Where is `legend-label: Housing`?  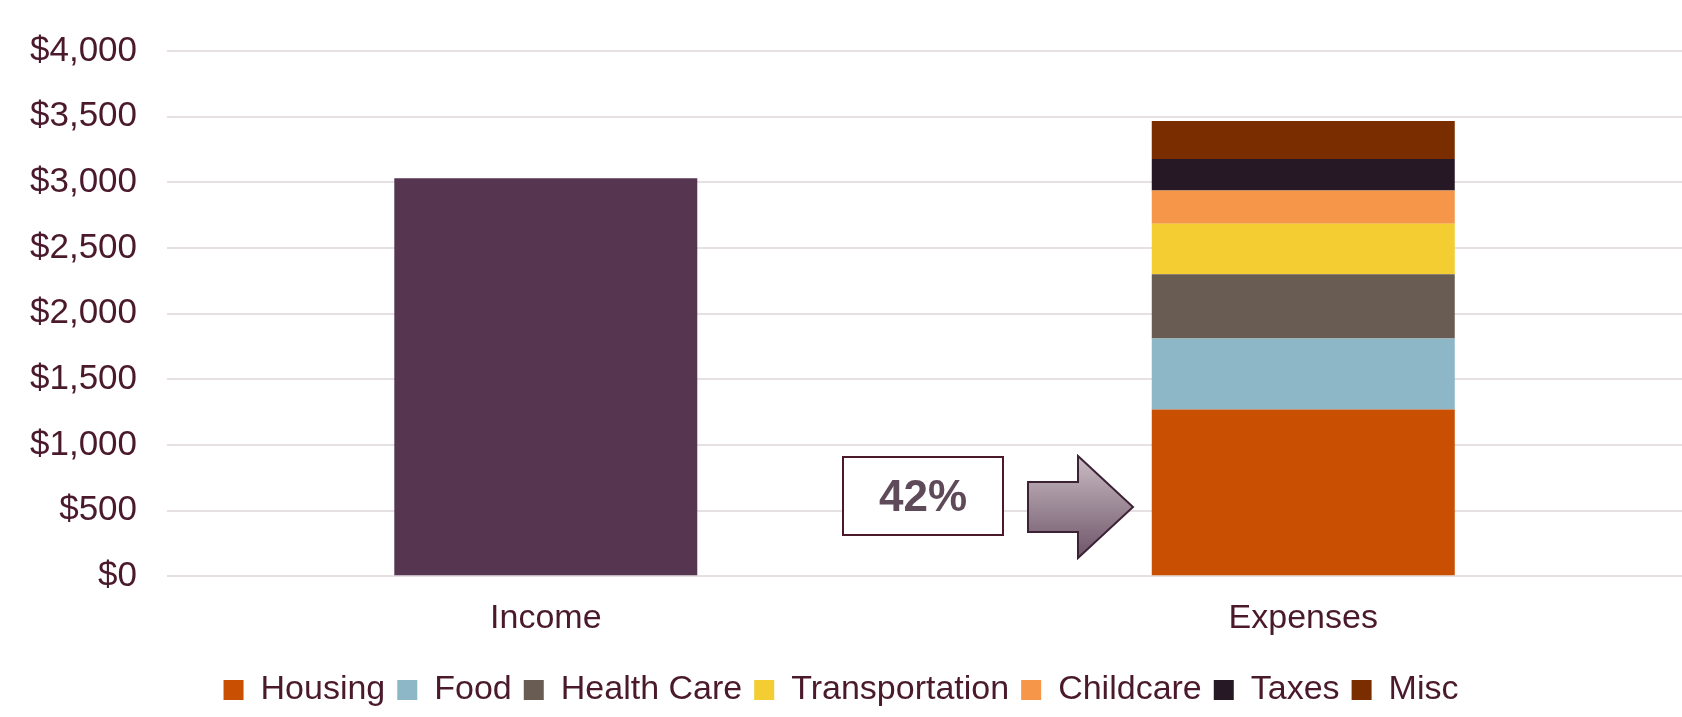 legend-label: Housing is located at coordinates (323, 687).